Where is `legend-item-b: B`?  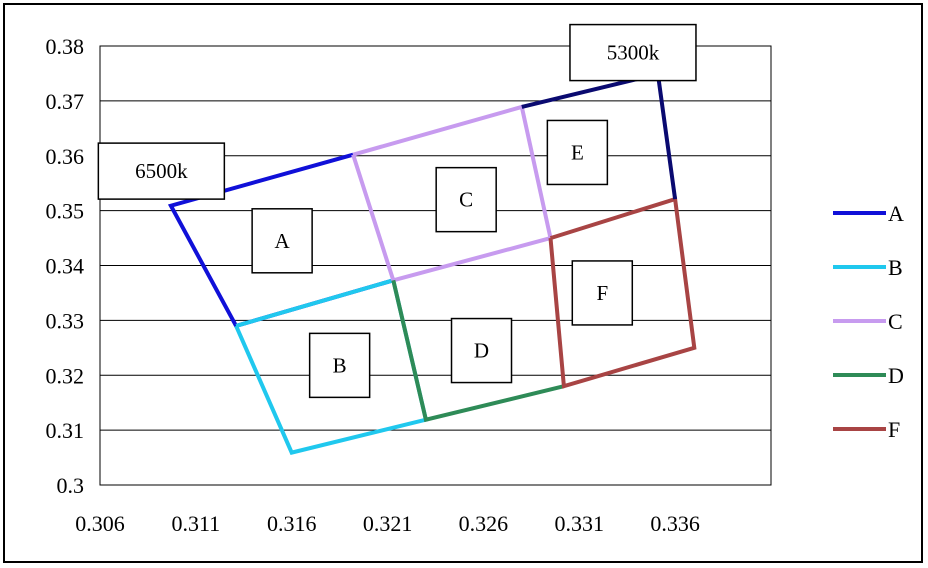
legend-item-b: B is located at coordinates (868, 267).